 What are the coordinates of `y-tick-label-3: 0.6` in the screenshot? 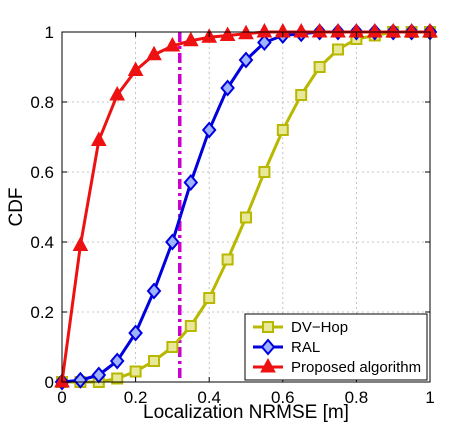 It's located at (42, 172).